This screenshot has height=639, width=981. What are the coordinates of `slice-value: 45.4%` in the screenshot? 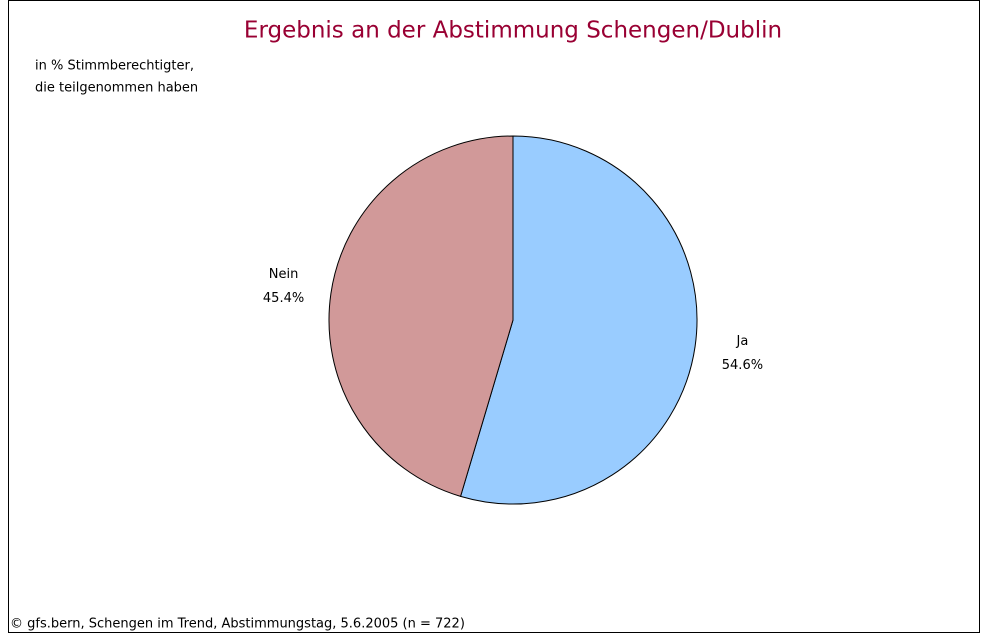 It's located at (283, 298).